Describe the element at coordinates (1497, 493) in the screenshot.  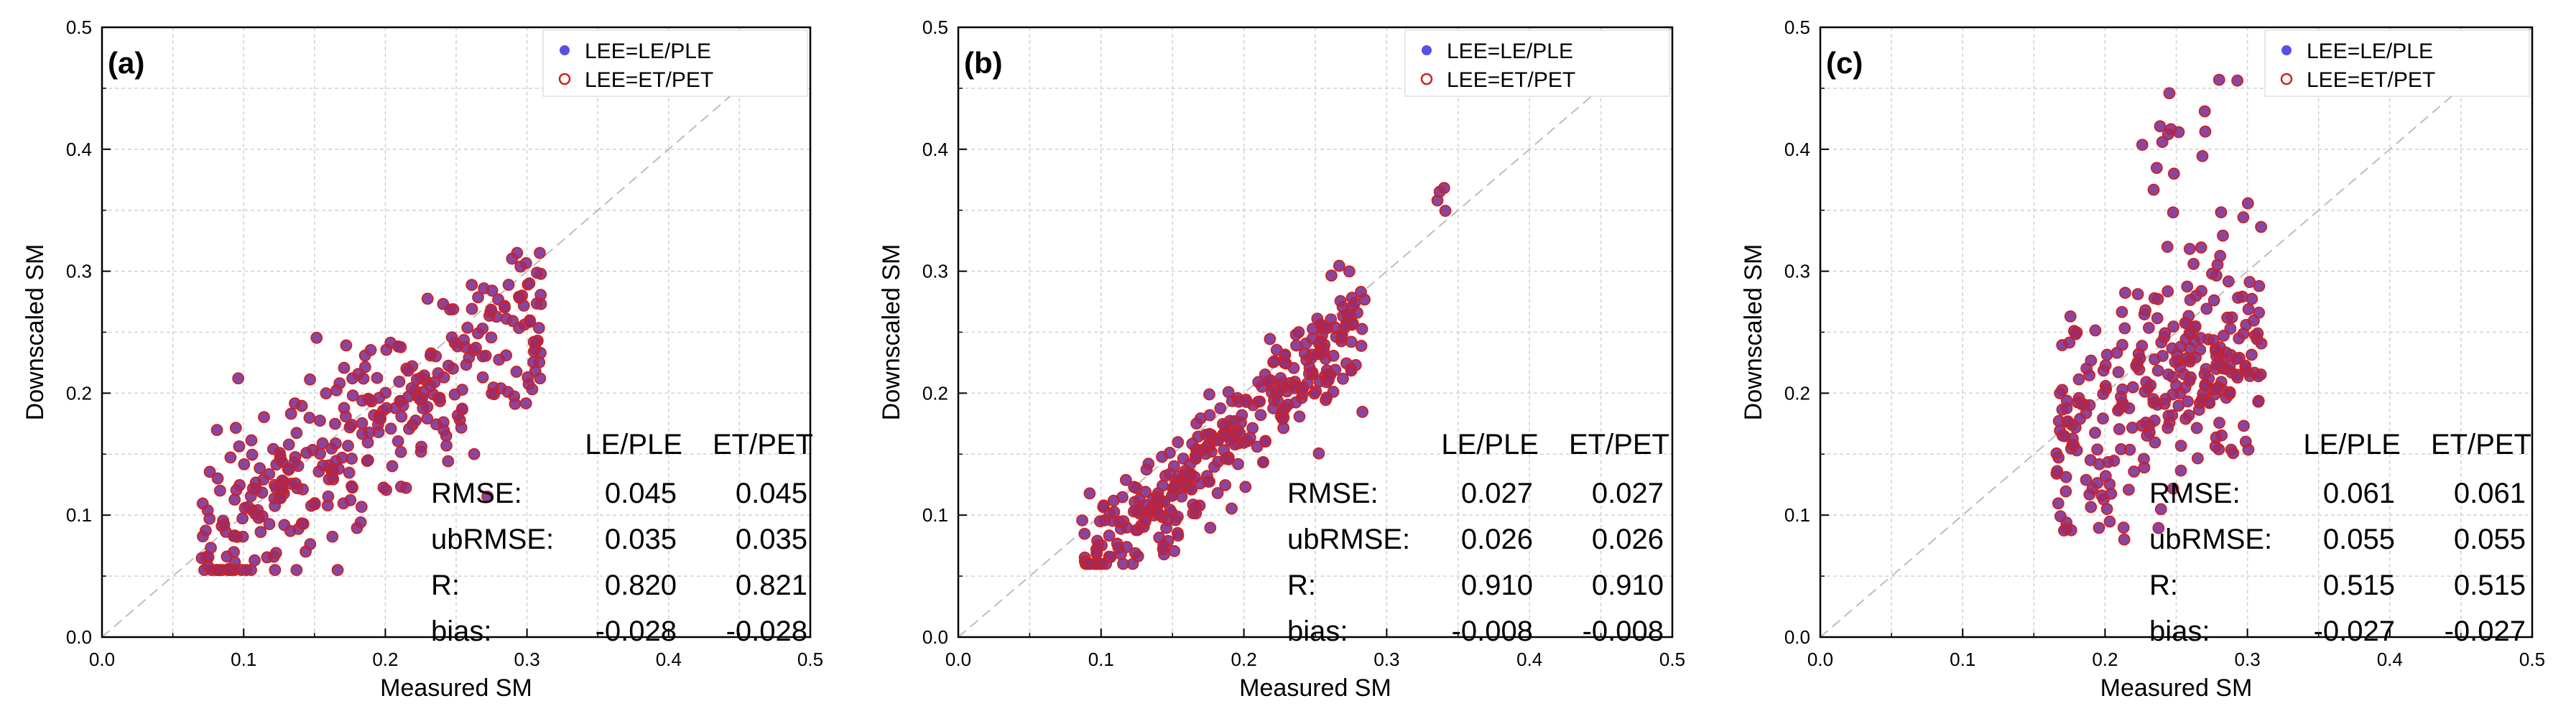
I see `stats-value: 0.027` at that location.